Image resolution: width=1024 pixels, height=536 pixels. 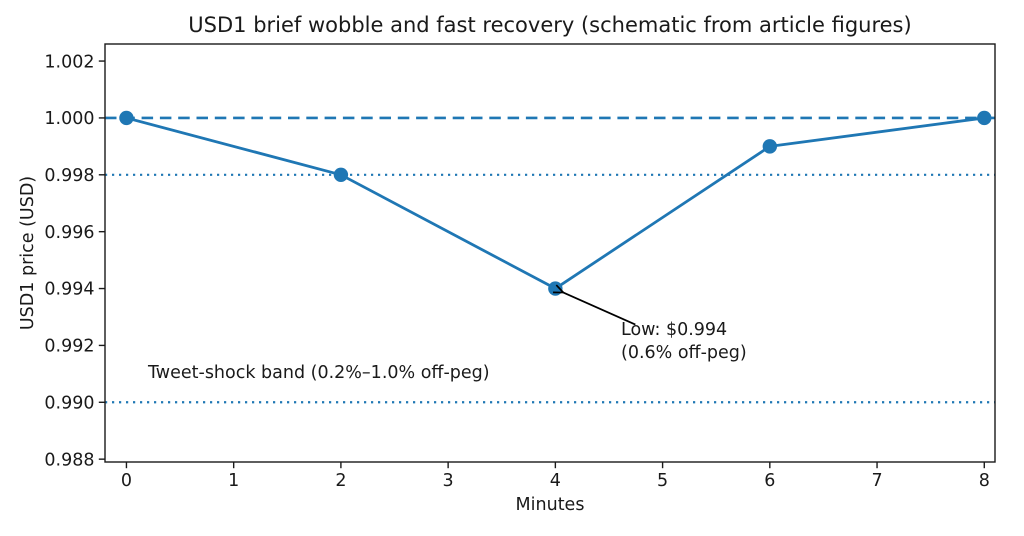 I want to click on x-axis-label: Minutes, so click(x=550, y=505).